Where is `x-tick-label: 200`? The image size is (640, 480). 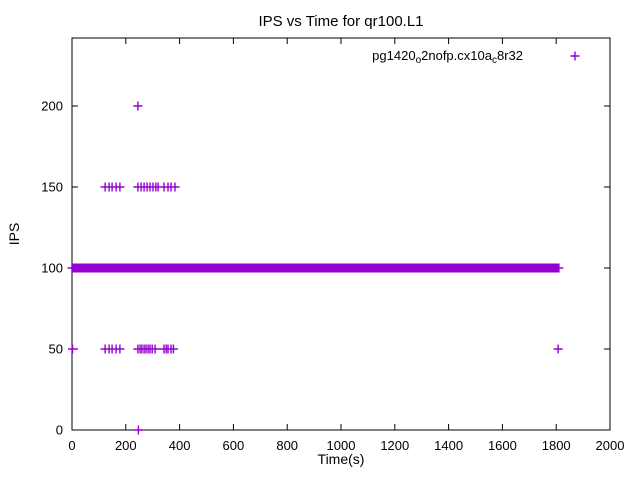 x-tick-label: 200 is located at coordinates (126, 445).